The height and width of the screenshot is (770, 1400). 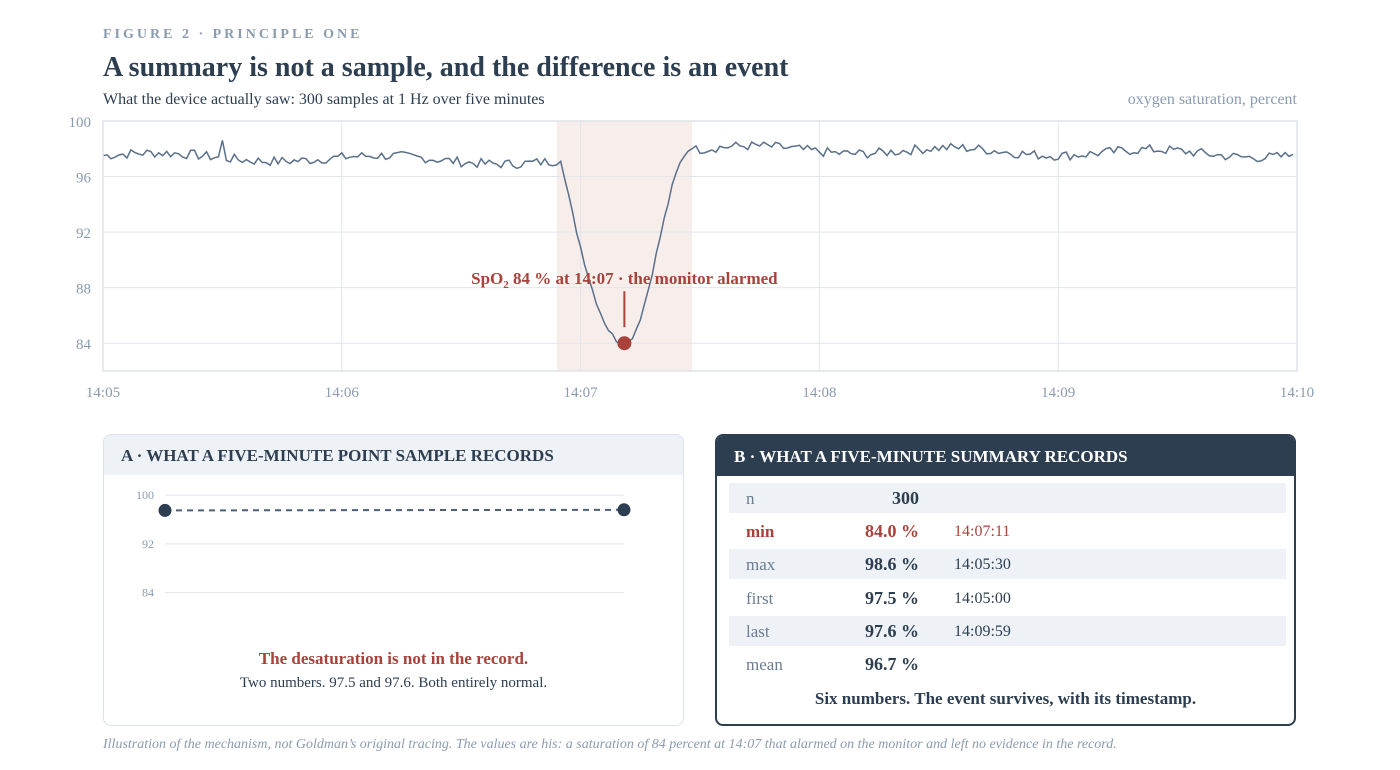 What do you see at coordinates (1007, 664) in the screenshot?
I see `stat-row-mean: mean 96.7 %` at bounding box center [1007, 664].